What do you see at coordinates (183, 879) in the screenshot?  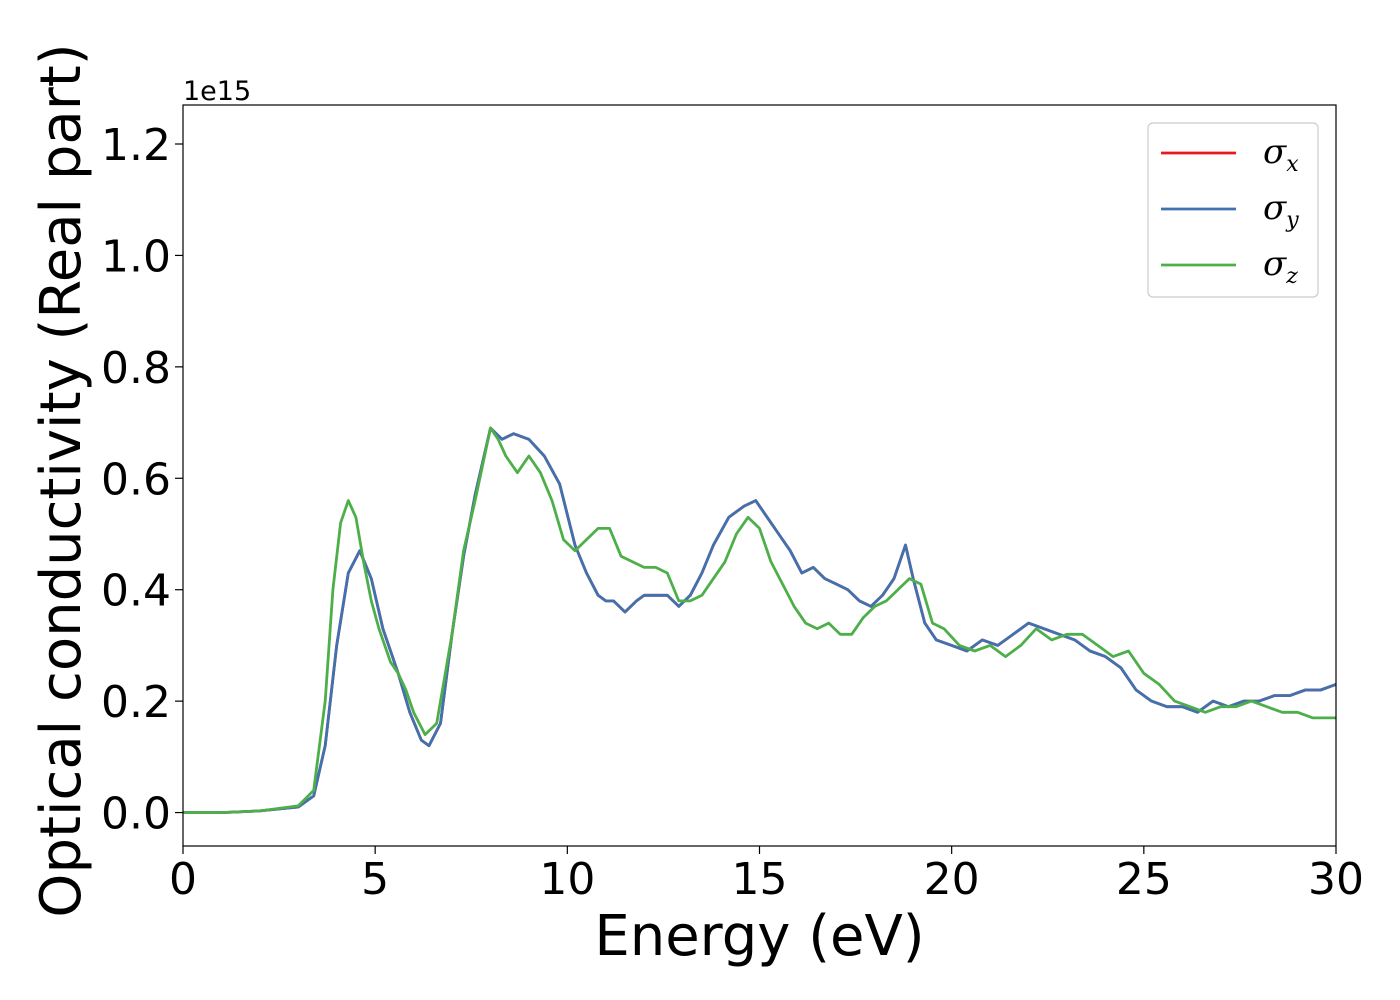 I see `x-tick-label: 0` at bounding box center [183, 879].